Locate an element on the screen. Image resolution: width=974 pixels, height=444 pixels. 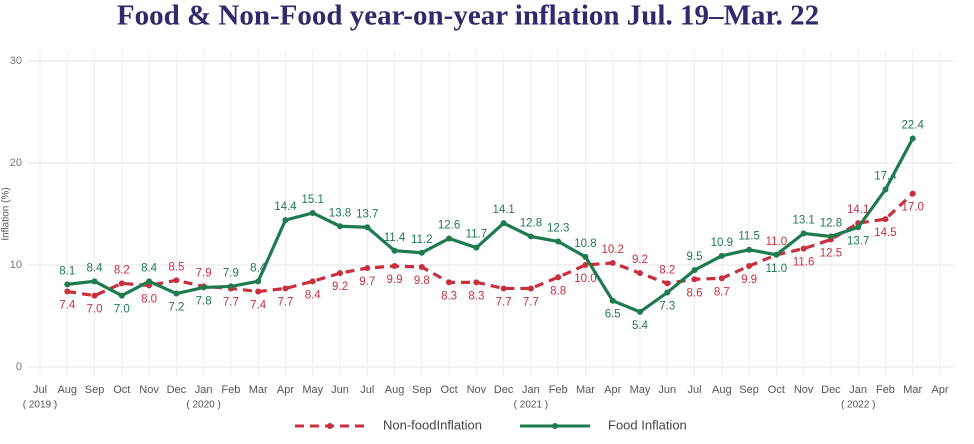
data-label: 17.4 is located at coordinates (885, 177).